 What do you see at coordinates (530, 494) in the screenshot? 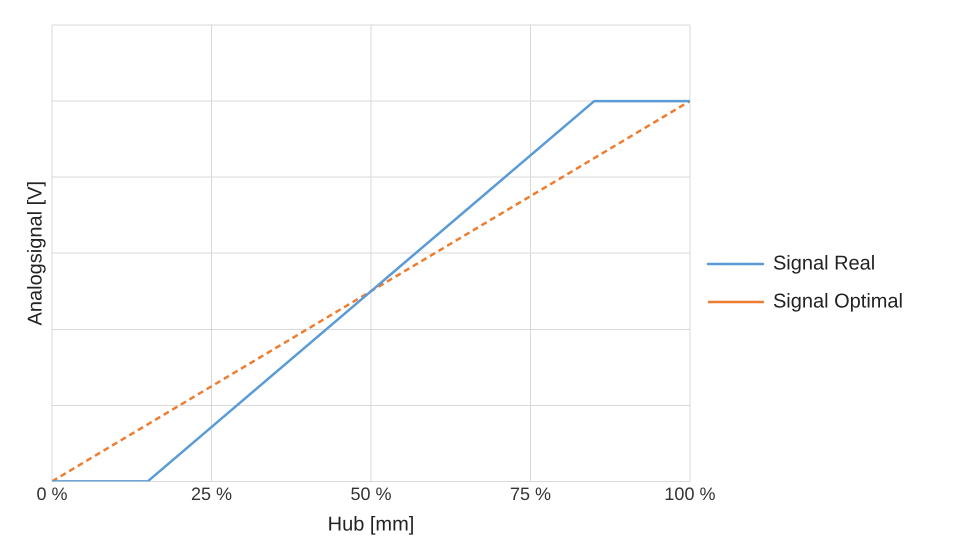
I see `x-tick-label: 75 %` at bounding box center [530, 494].